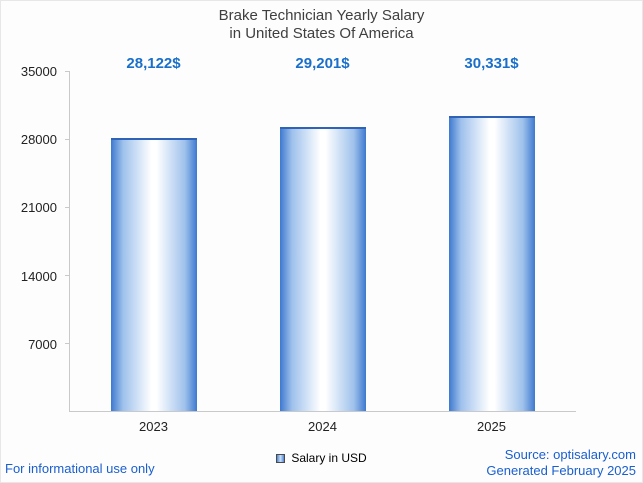  Describe the element at coordinates (321, 15) in the screenshot. I see `chart-title-line1: Brake Technician Yearly Salary` at that location.